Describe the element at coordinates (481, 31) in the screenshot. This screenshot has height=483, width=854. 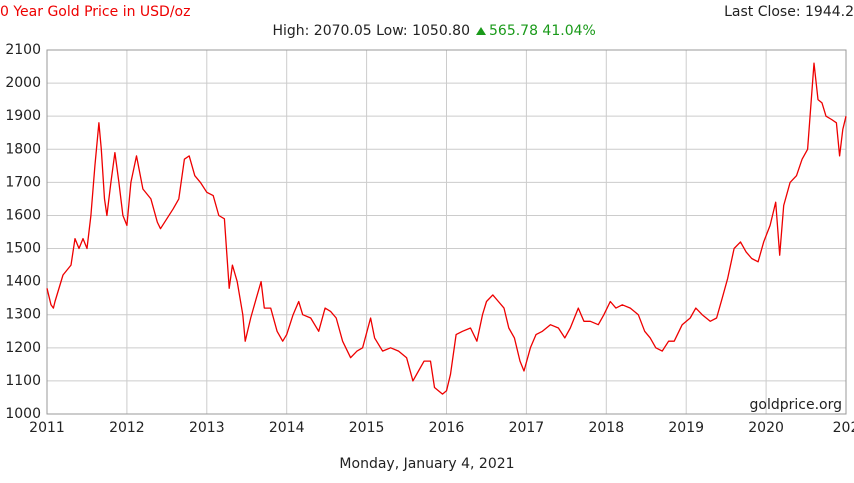
I see `up-arrow` at that location.